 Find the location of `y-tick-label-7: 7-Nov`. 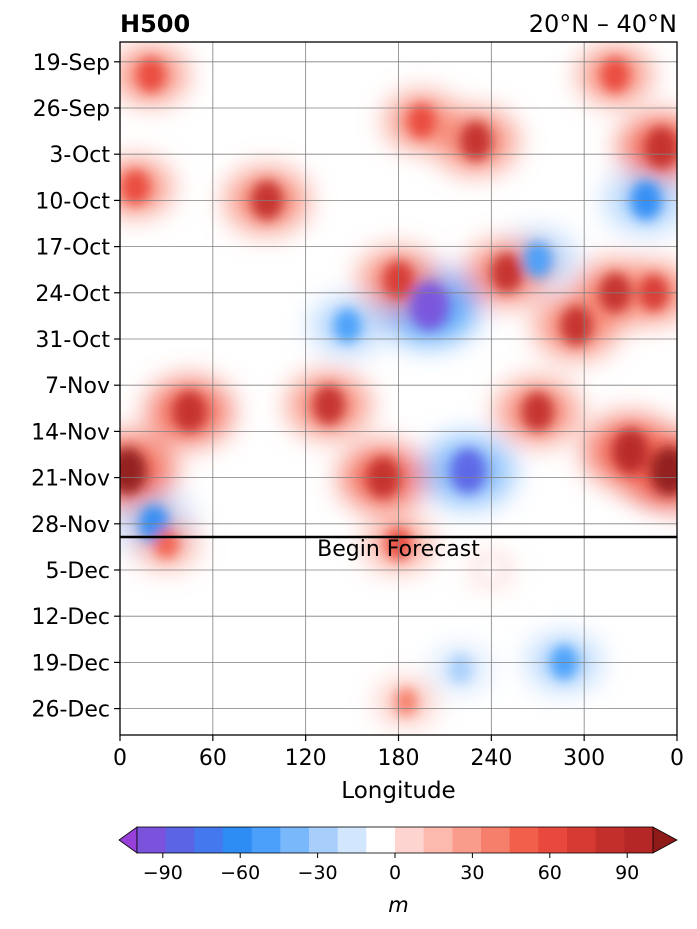

y-tick-label-7: 7-Nov is located at coordinates (77, 386).